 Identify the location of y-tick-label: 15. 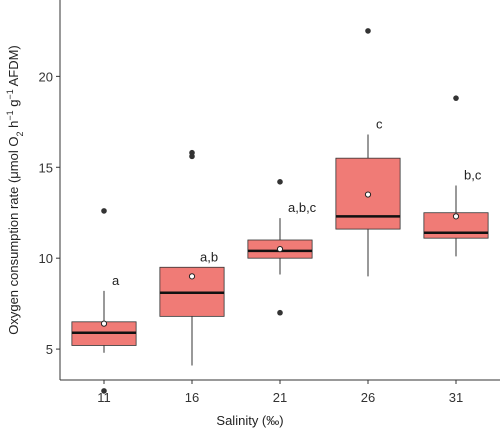
(46, 167).